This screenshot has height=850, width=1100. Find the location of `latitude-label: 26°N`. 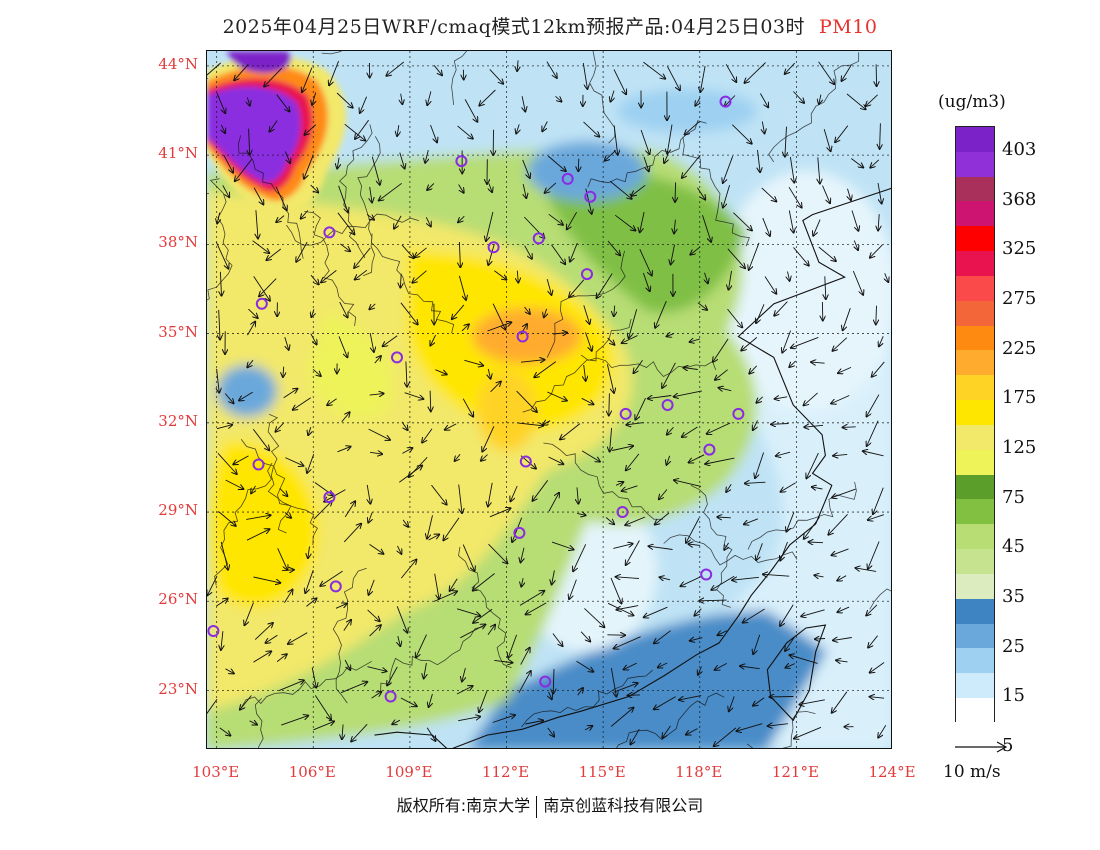

latitude-label: 26°N is located at coordinates (178, 599).